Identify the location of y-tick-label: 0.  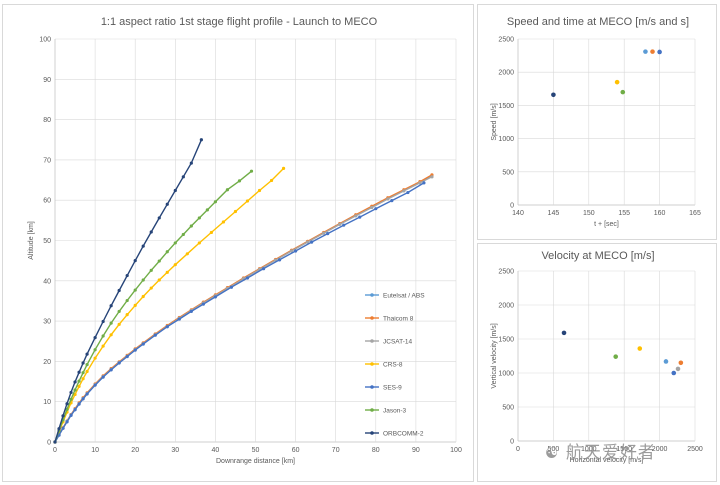
(49, 443).